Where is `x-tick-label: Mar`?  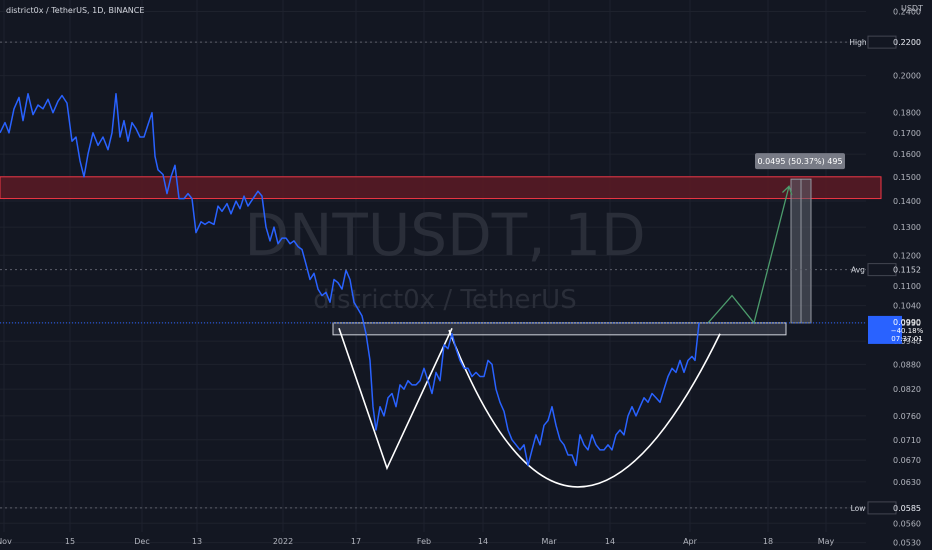
x-tick-label: Mar is located at coordinates (549, 541).